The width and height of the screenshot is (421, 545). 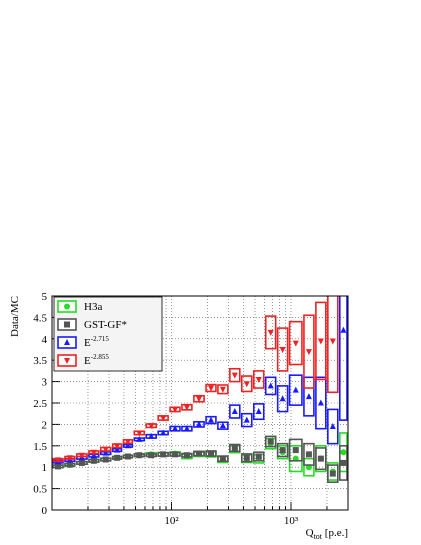 I want to click on y-tick-label: 3.5, so click(x=40, y=361).